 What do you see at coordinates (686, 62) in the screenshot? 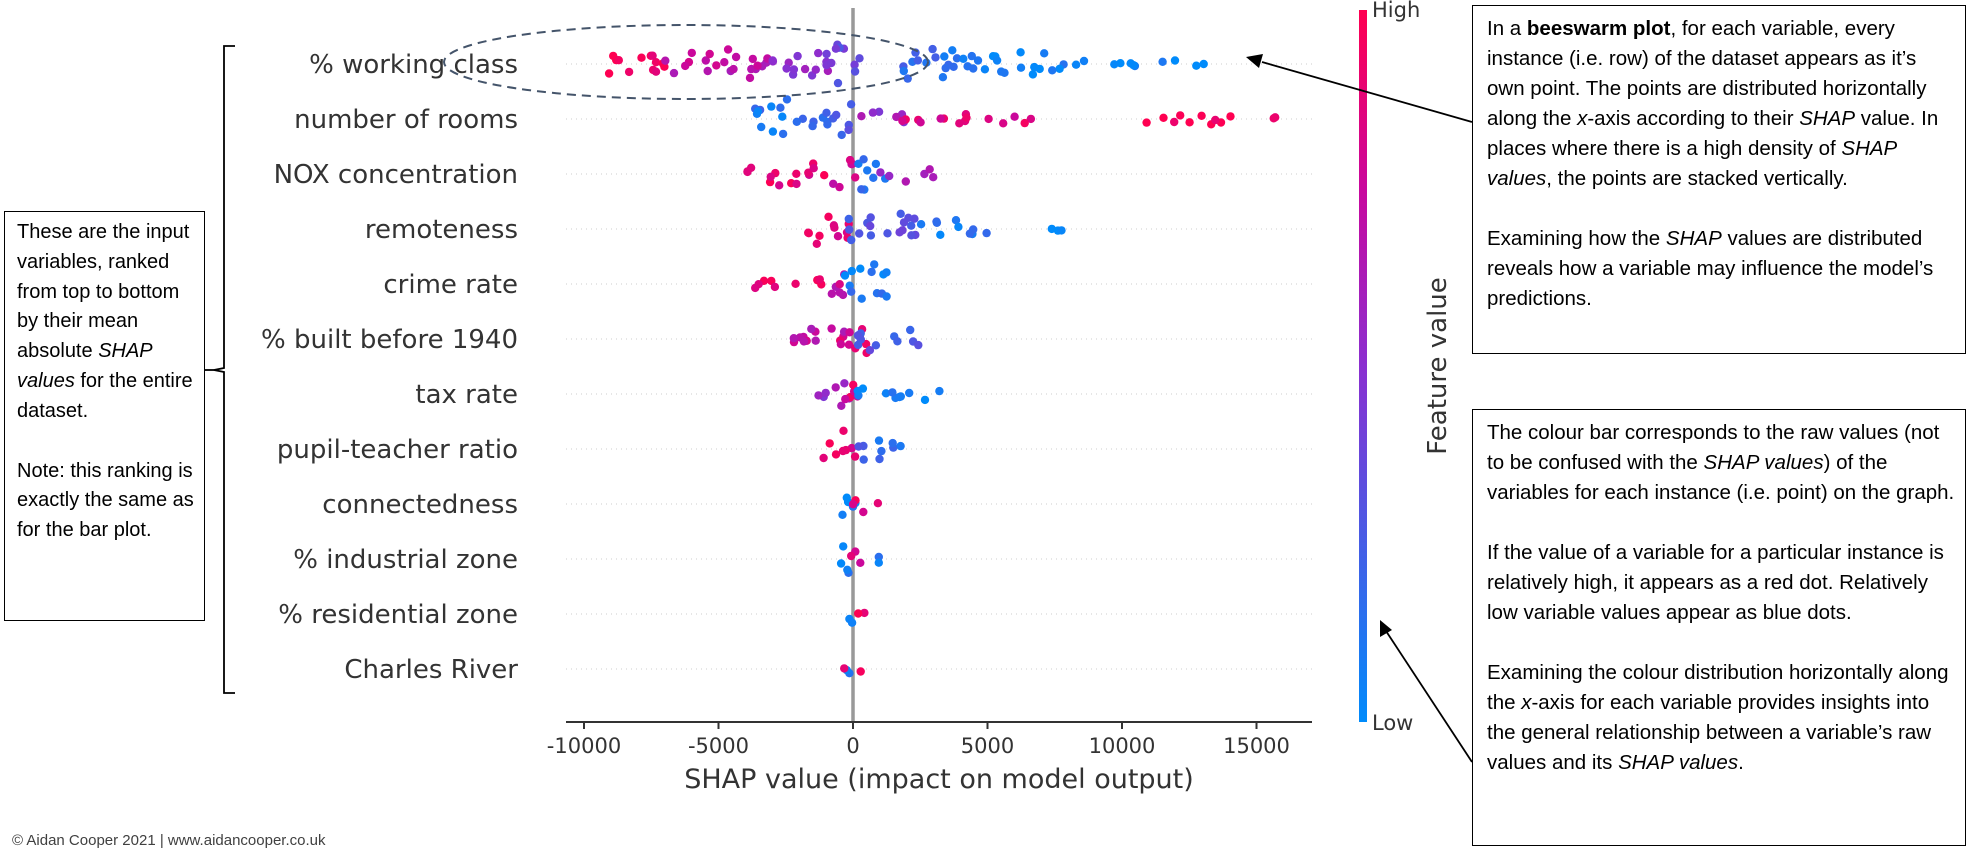
I see `working-class-highlight-ellipse` at bounding box center [686, 62].